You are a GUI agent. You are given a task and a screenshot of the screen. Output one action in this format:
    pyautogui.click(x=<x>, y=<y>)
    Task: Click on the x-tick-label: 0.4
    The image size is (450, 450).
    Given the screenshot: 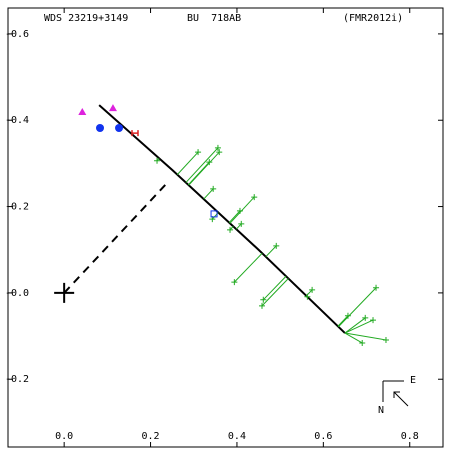 What is the action you would take?
    pyautogui.click(x=237, y=436)
    